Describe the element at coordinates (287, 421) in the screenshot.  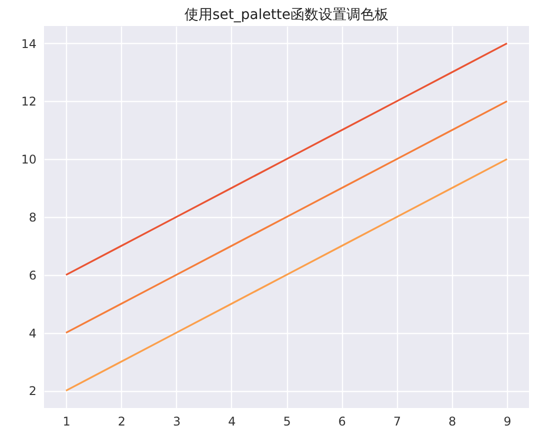
I see `x-tick-label: 5` at that location.